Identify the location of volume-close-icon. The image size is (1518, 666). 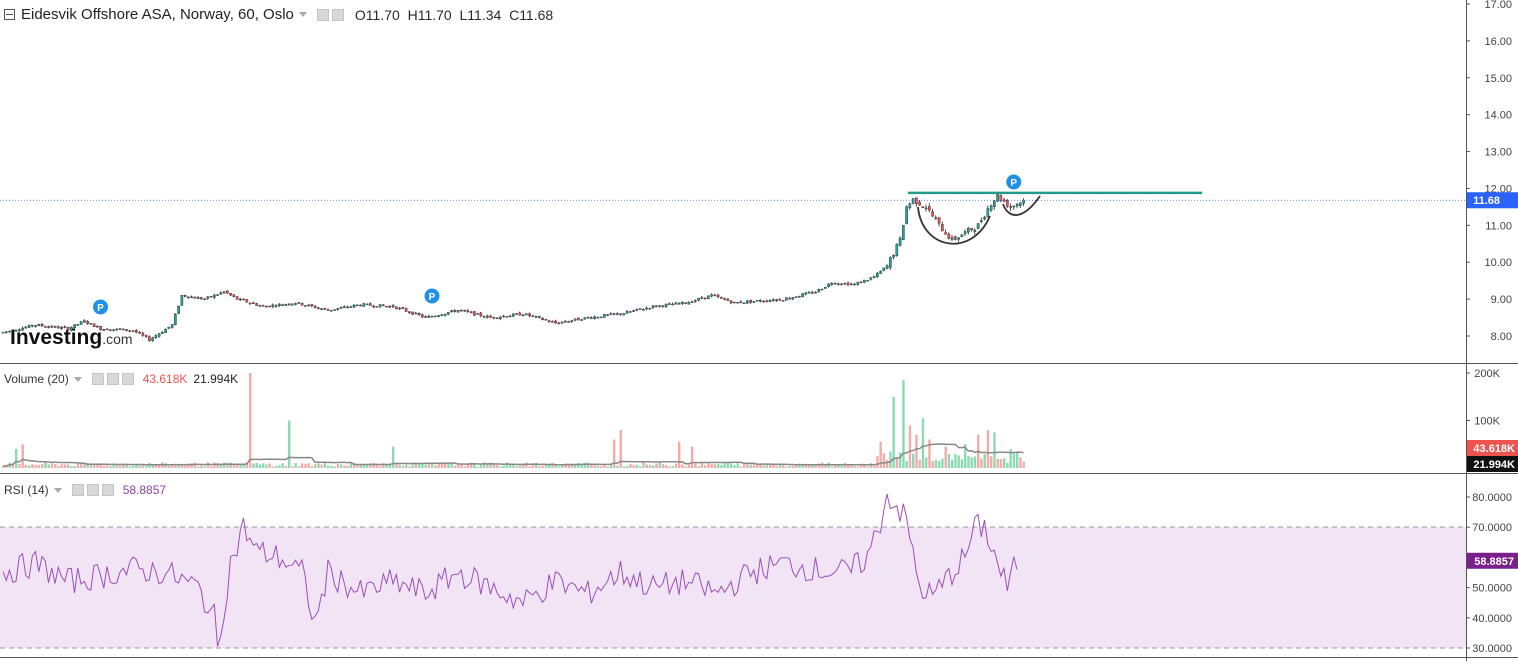
(127, 379).